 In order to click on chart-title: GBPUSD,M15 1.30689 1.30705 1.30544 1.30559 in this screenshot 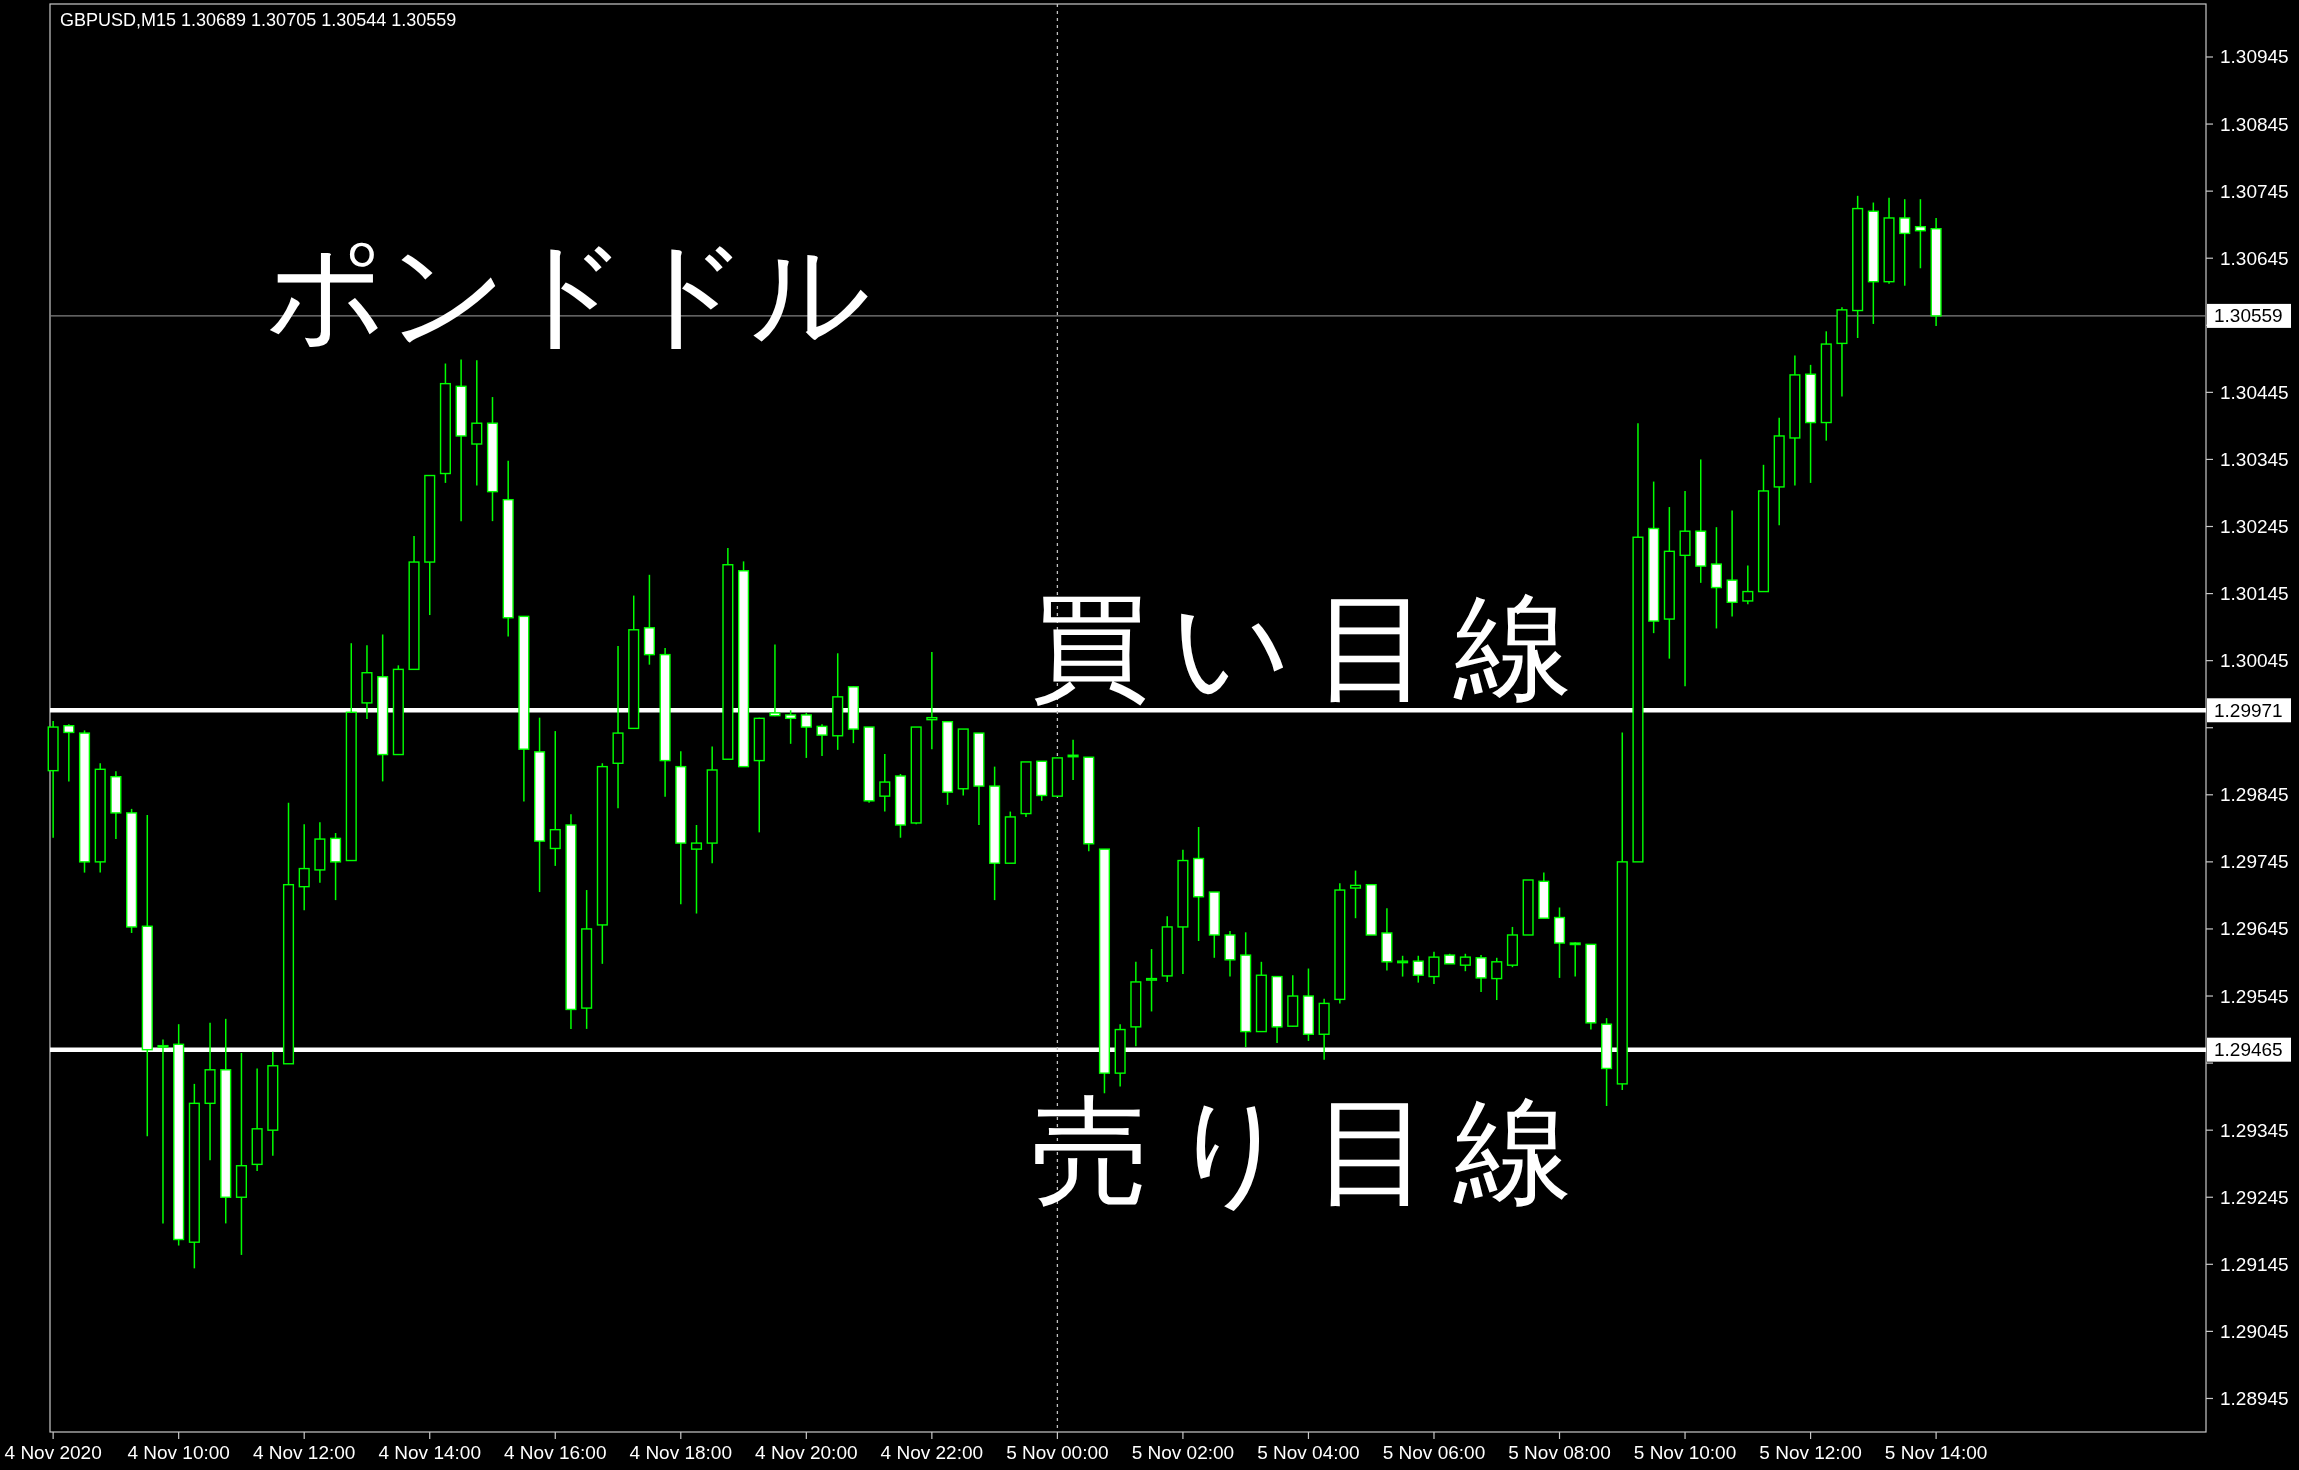, I will do `click(258, 20)`.